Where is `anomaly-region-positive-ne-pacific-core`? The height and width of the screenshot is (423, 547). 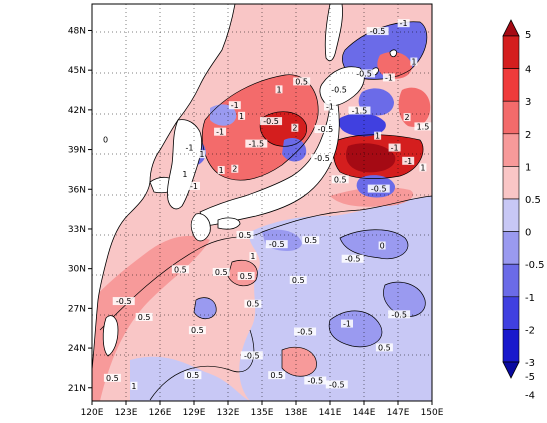
anomaly-region-positive-ne-pacific-core is located at coordinates (370, 158).